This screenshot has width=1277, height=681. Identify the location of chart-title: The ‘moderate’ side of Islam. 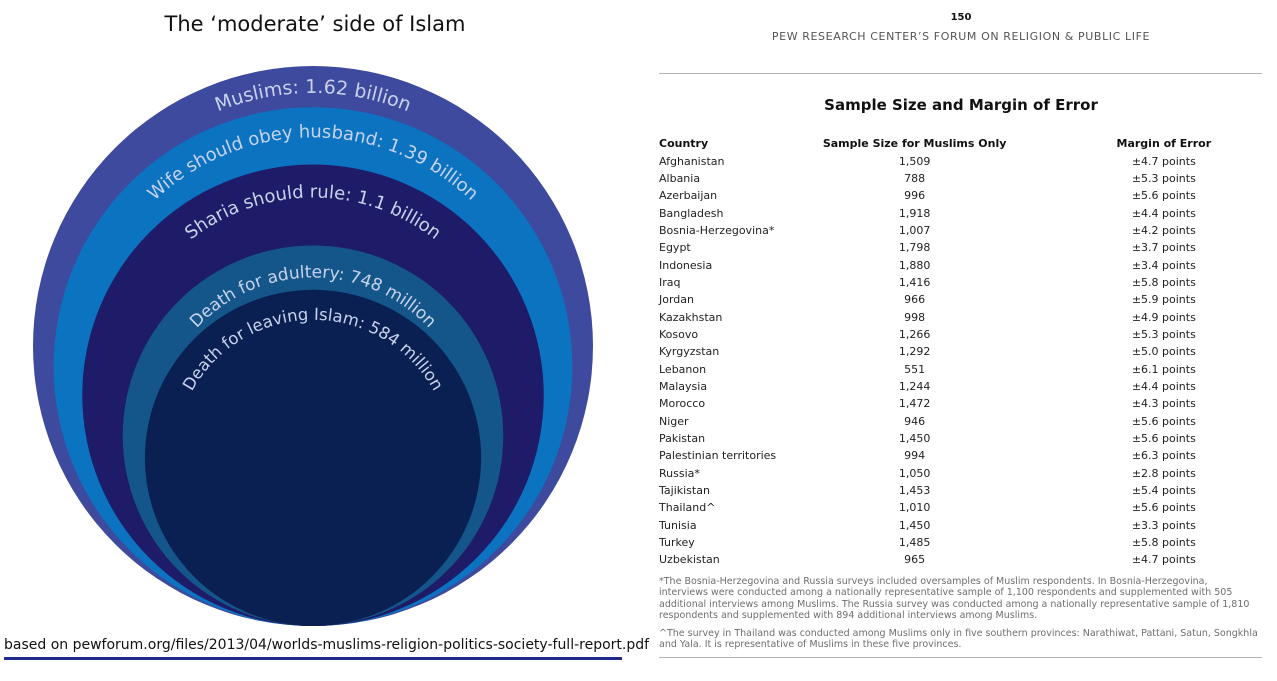
(315, 24).